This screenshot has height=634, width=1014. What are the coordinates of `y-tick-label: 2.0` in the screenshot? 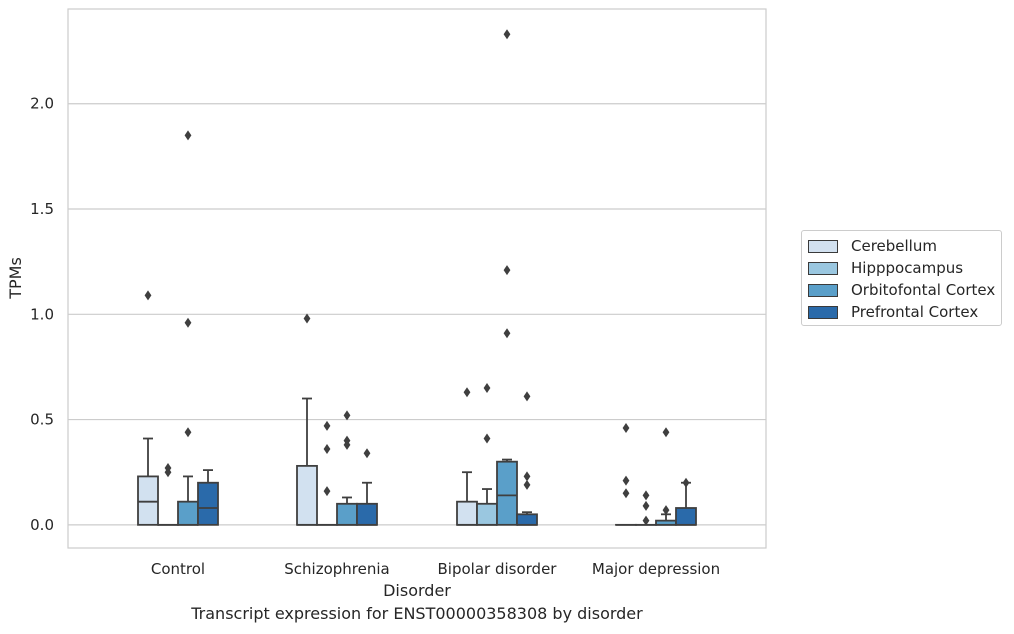 It's located at (42, 104).